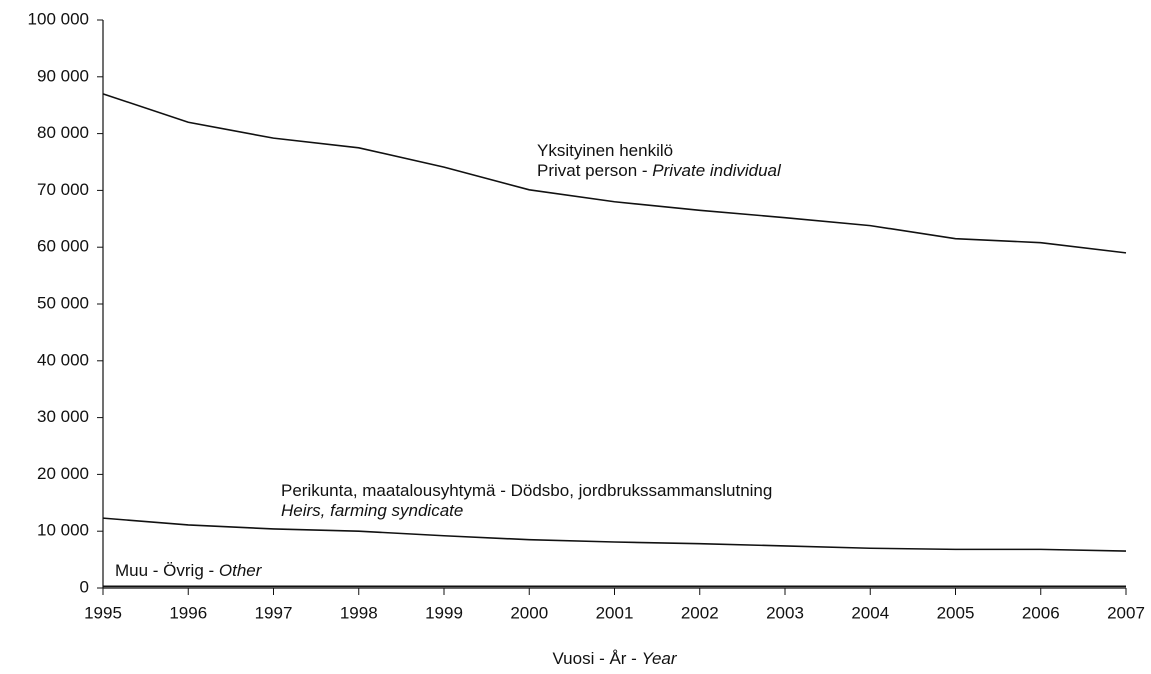 The image size is (1151, 674). What do you see at coordinates (167, 570) in the screenshot?
I see `series-label-part: Muu - Övrig -` at bounding box center [167, 570].